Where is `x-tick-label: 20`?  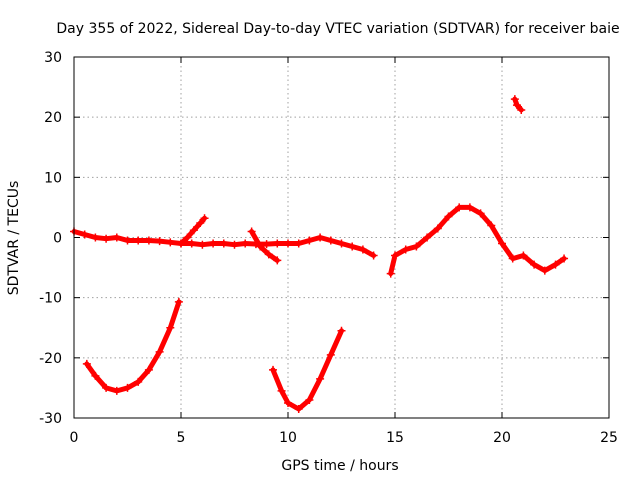 x-tick-label: 20 is located at coordinates (502, 438).